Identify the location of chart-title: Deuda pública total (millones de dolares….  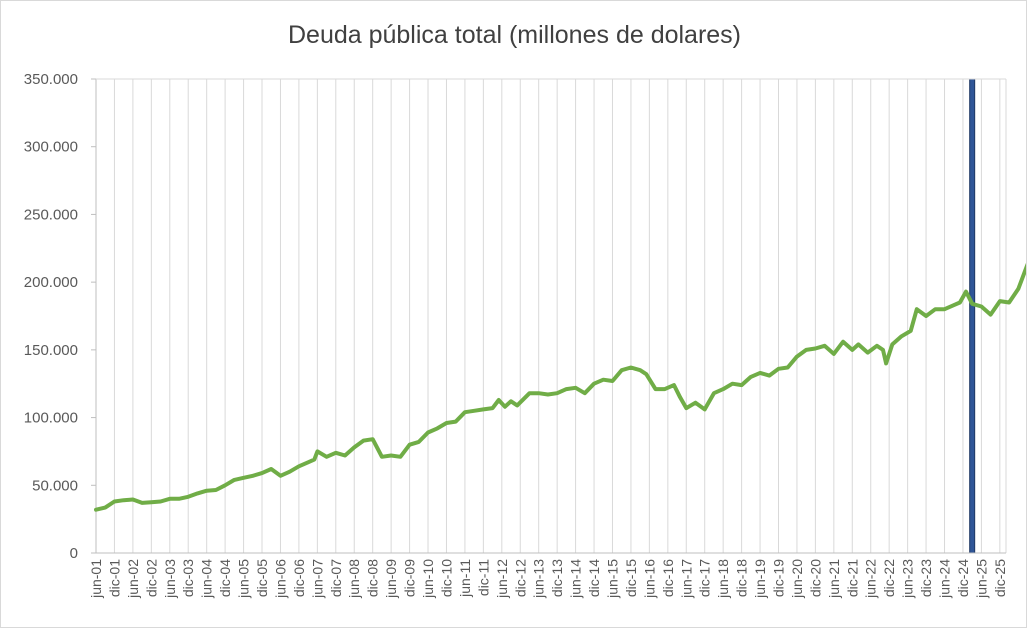
(514, 35).